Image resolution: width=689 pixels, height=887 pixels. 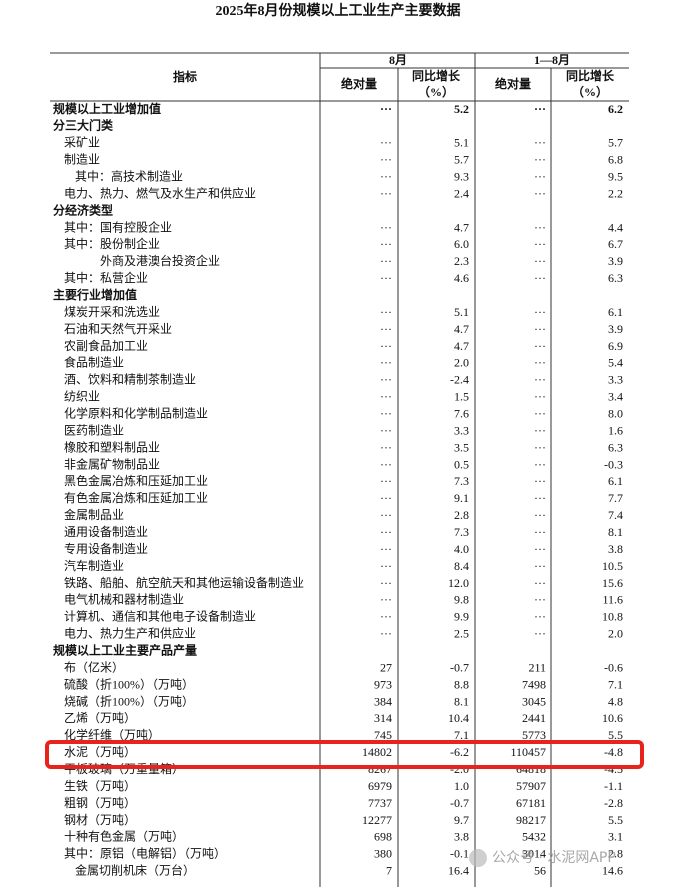 I want to click on row-label: 非金属矿物制品业, so click(x=112, y=463).